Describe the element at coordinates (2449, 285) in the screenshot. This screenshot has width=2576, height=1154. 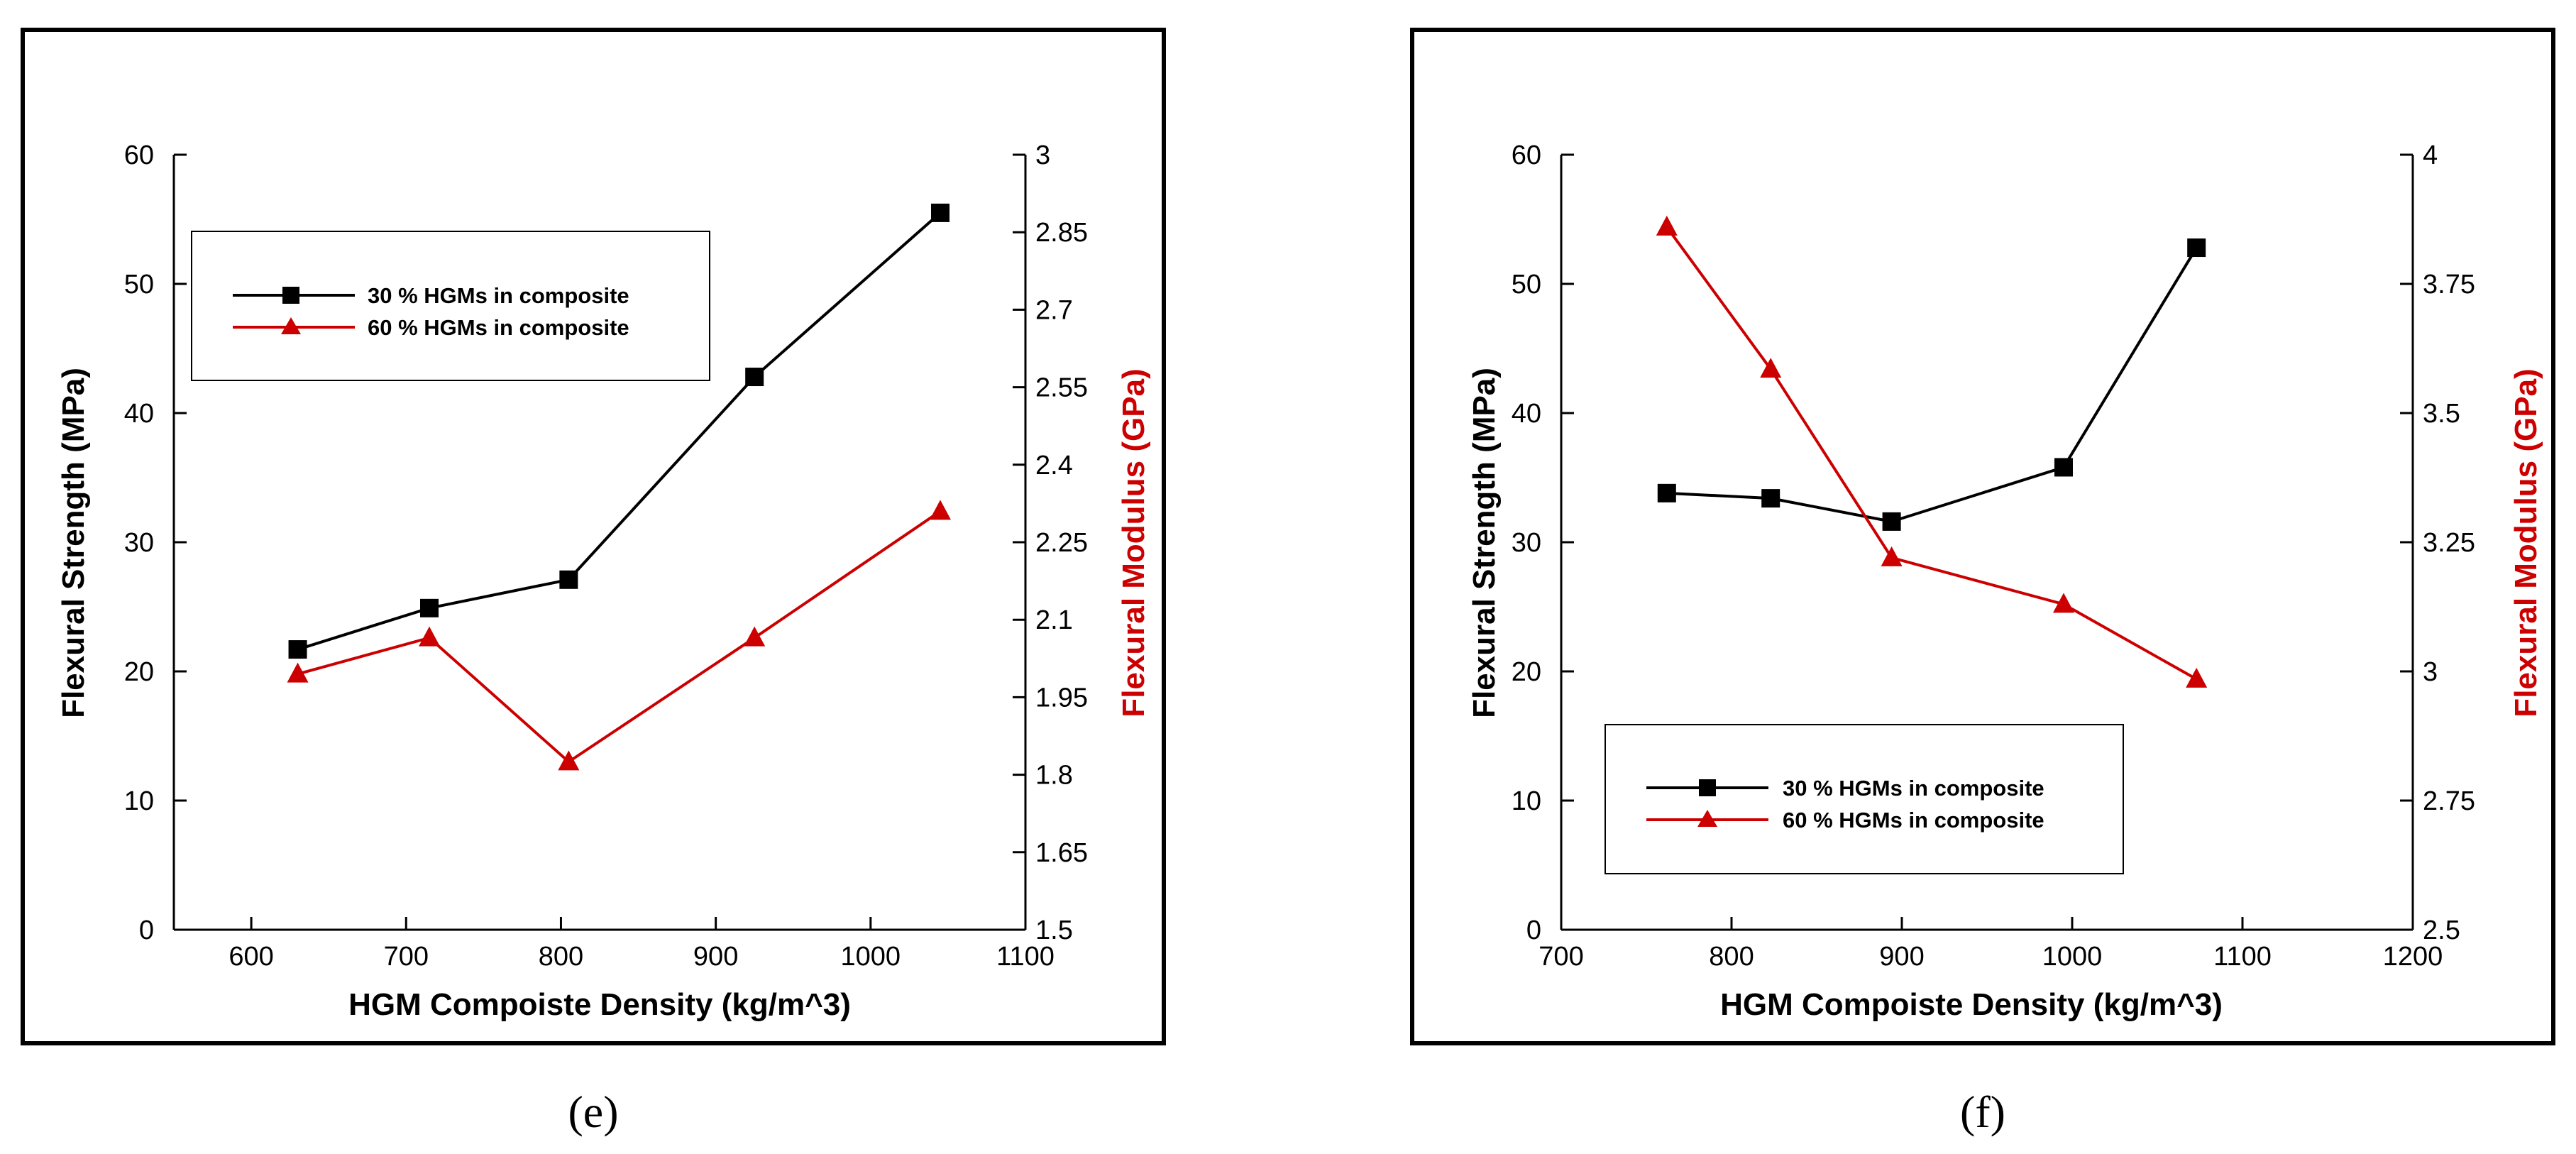
I see `y2-tick-label: 3.75` at that location.